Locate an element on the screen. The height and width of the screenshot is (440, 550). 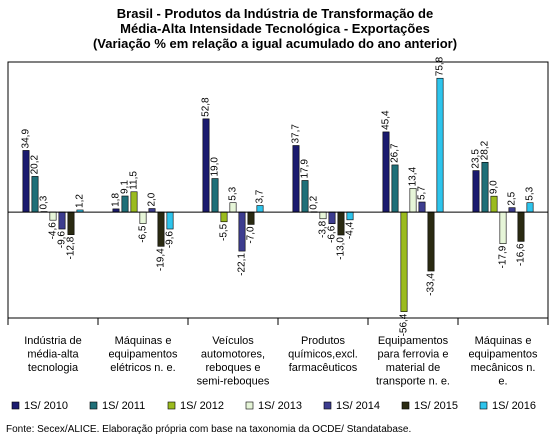
data-label: 37,7 is located at coordinates (296, 134).